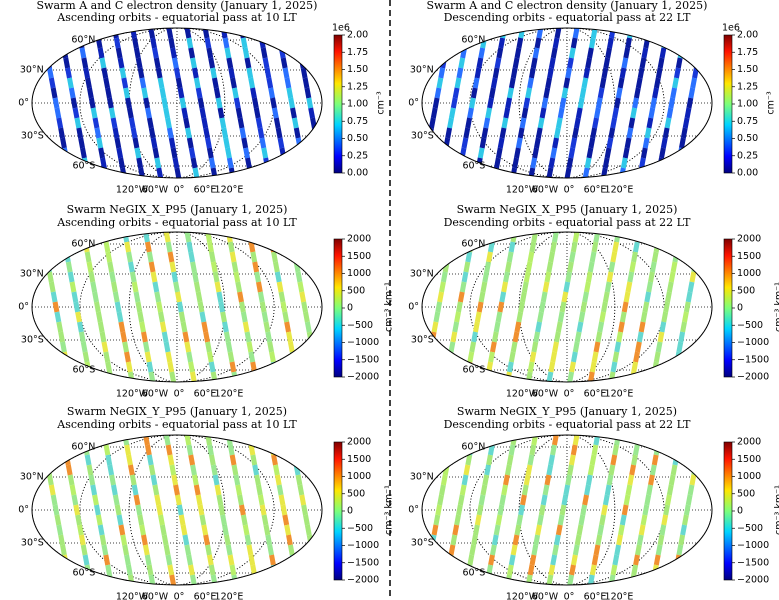  I want to click on colorbar-tick-label: 0.00, so click(747, 173).